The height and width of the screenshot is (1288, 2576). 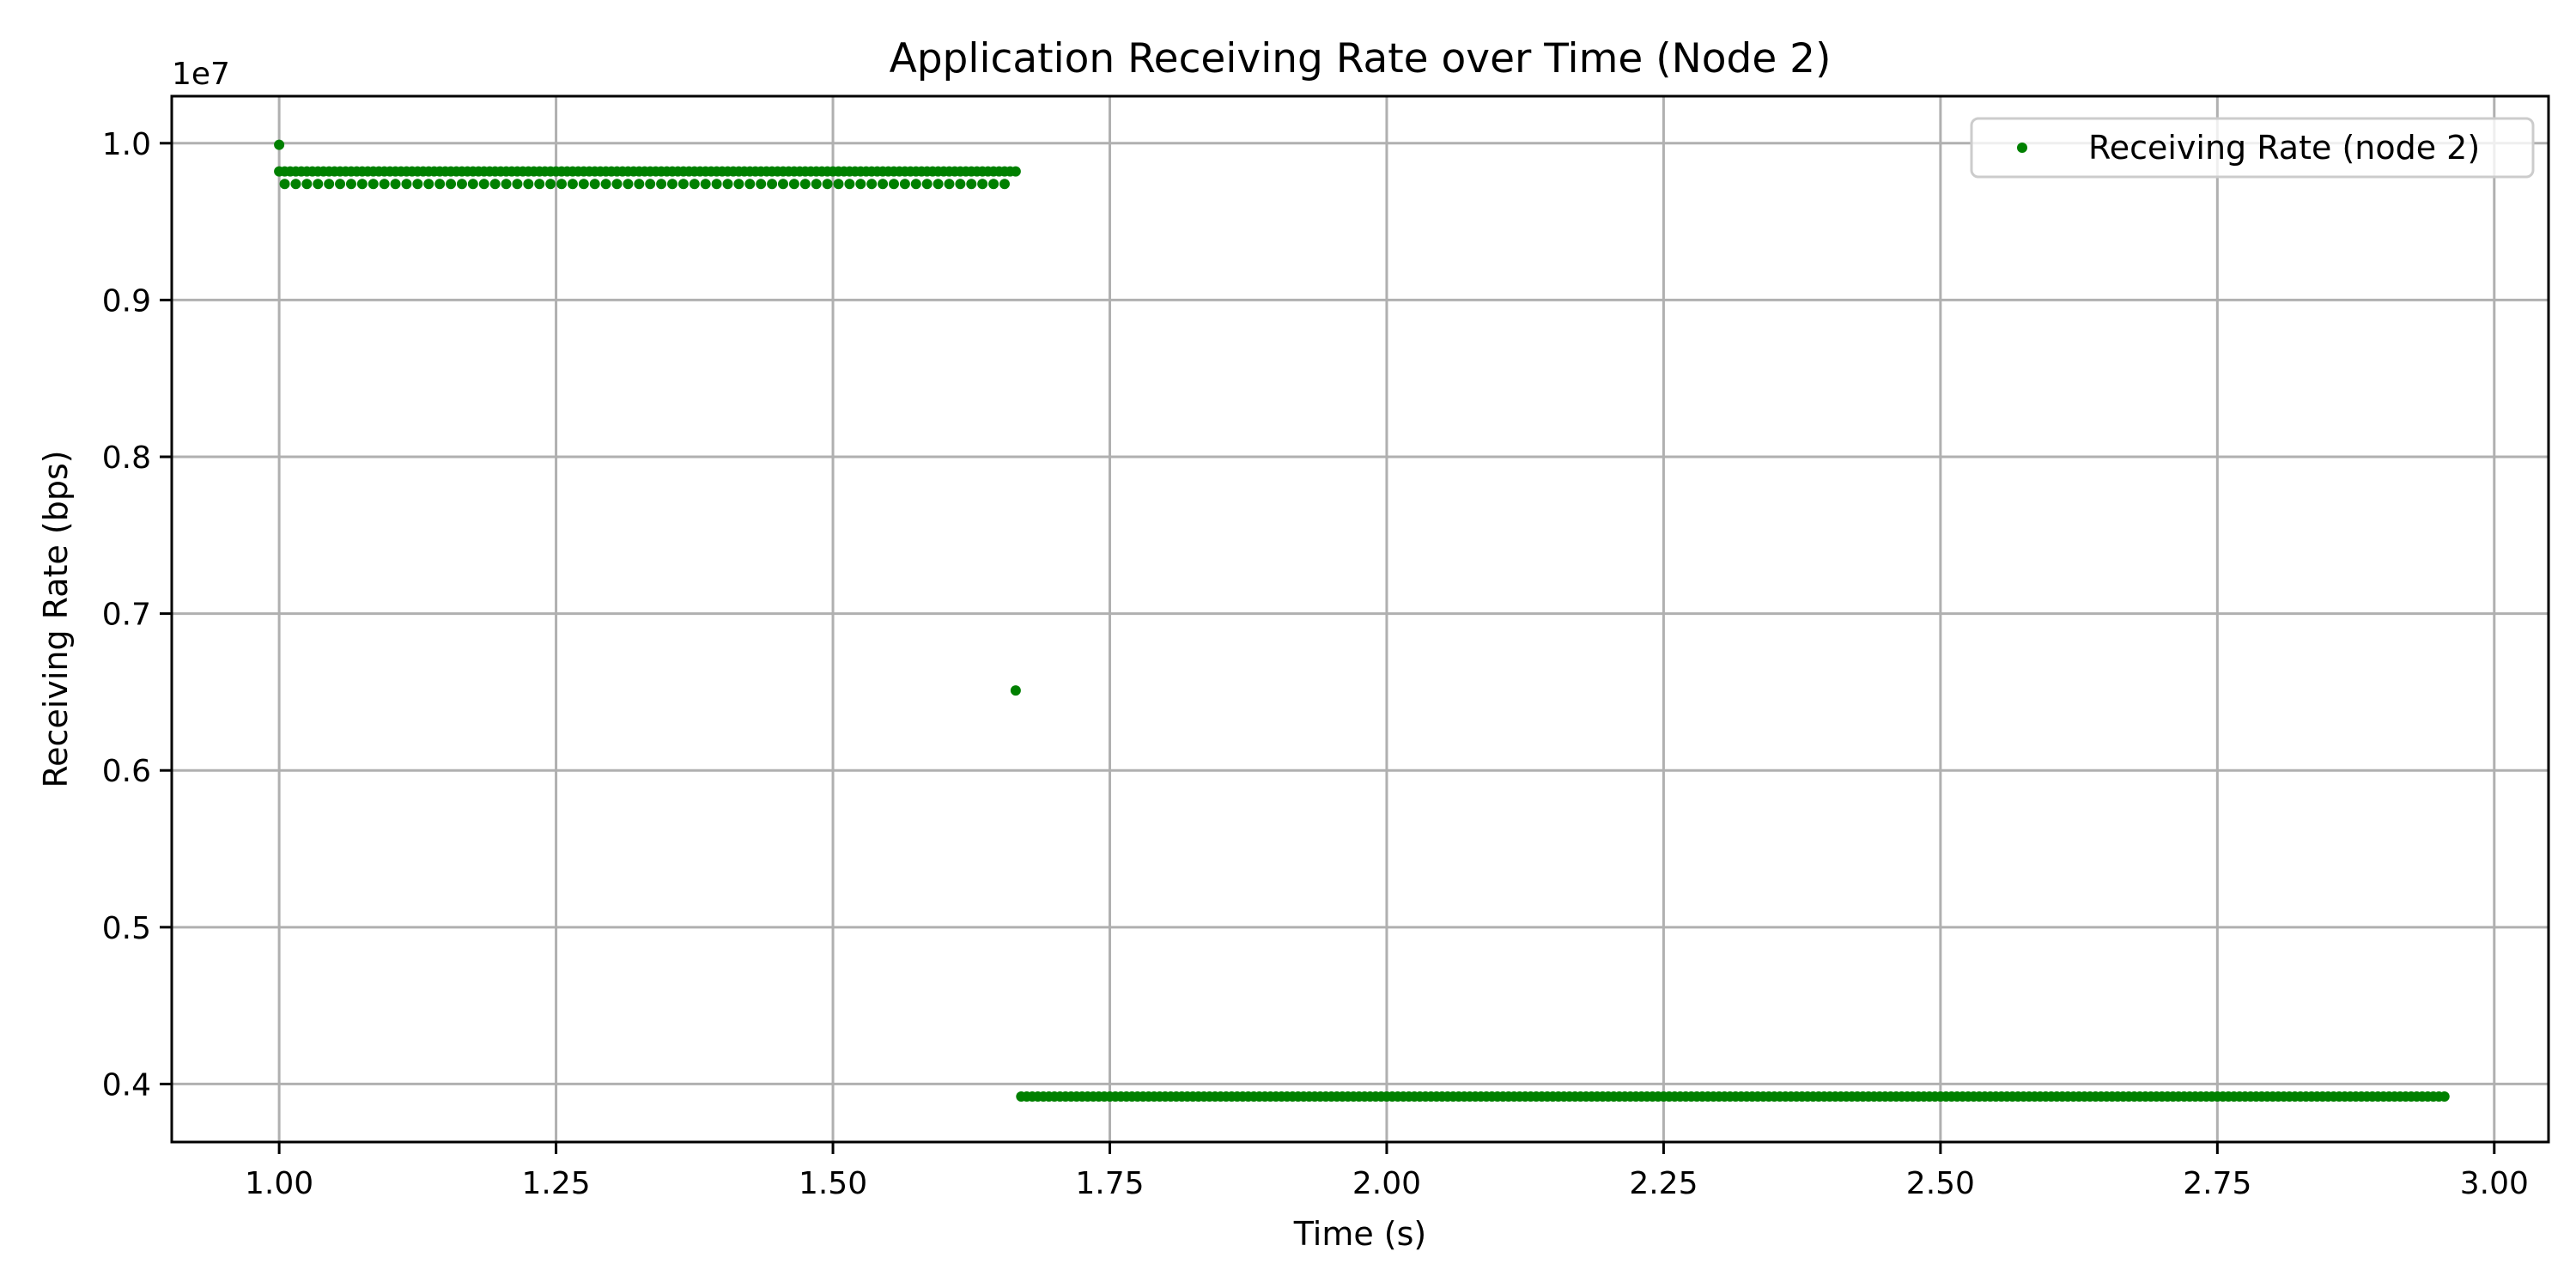 What do you see at coordinates (1360, 1234) in the screenshot?
I see `x-axis-label: Time (s)` at bounding box center [1360, 1234].